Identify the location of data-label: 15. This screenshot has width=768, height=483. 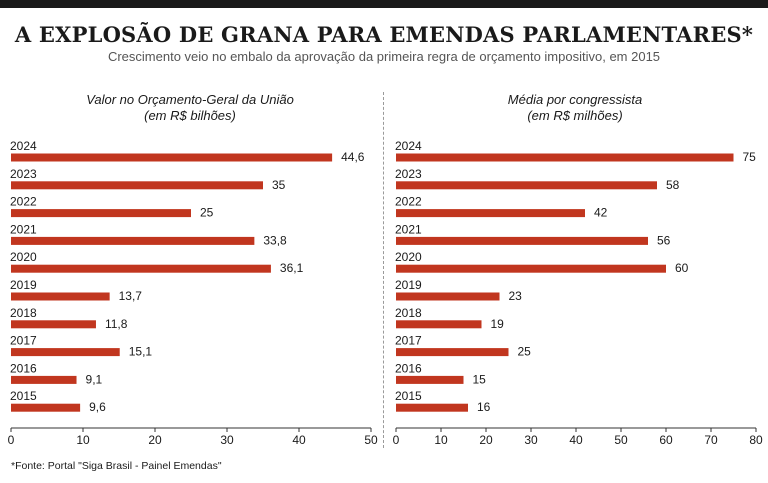
(480, 379).